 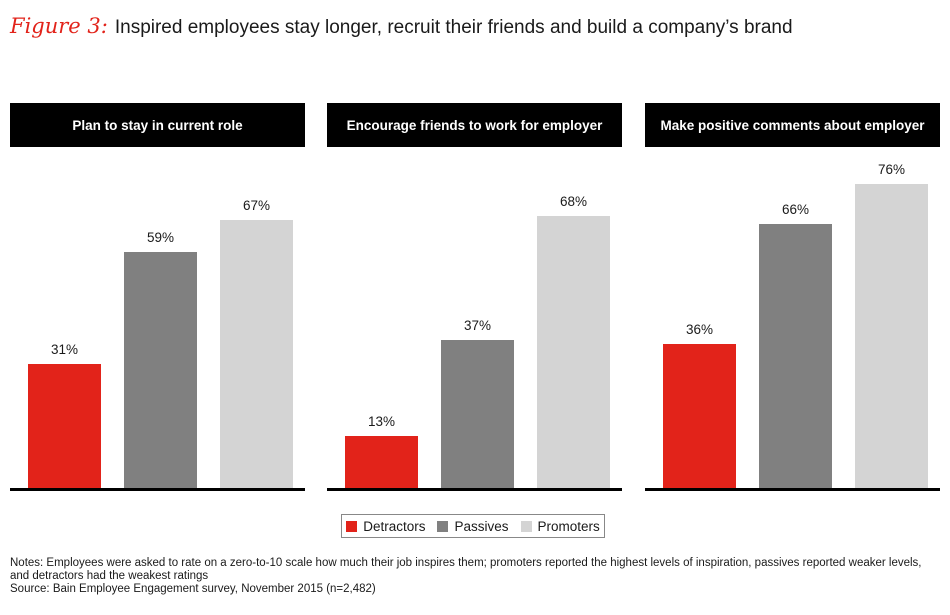 What do you see at coordinates (891, 169) in the screenshot?
I see `data-label-3-promoters: 76%` at bounding box center [891, 169].